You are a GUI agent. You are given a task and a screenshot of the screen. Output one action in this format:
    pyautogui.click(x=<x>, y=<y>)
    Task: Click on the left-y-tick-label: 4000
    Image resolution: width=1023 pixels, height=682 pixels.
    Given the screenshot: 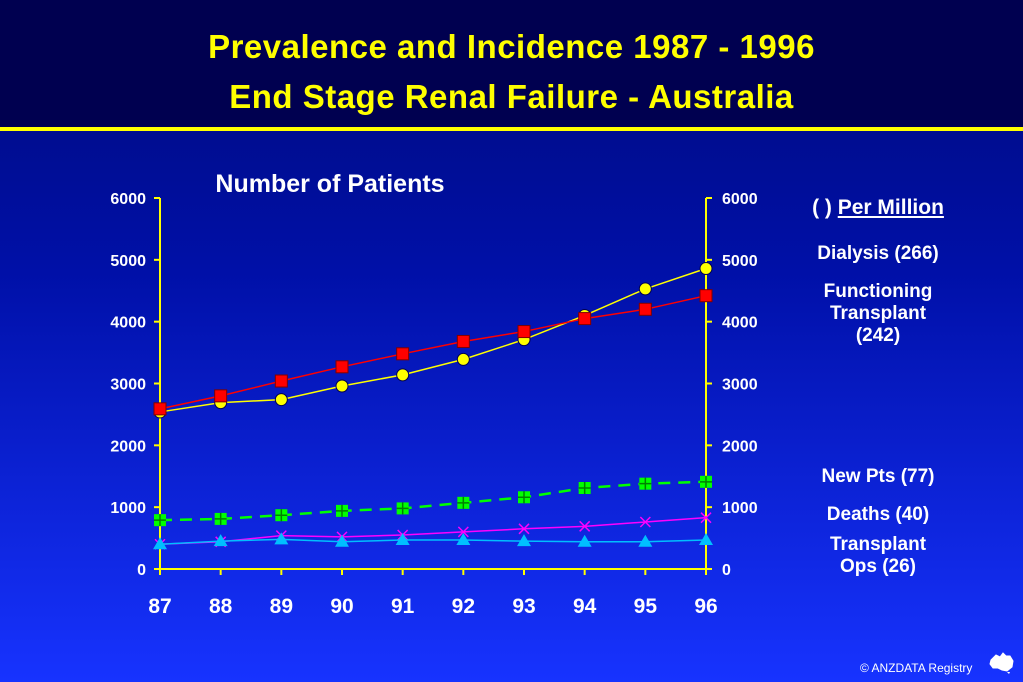 What is the action you would take?
    pyautogui.click(x=128, y=323)
    